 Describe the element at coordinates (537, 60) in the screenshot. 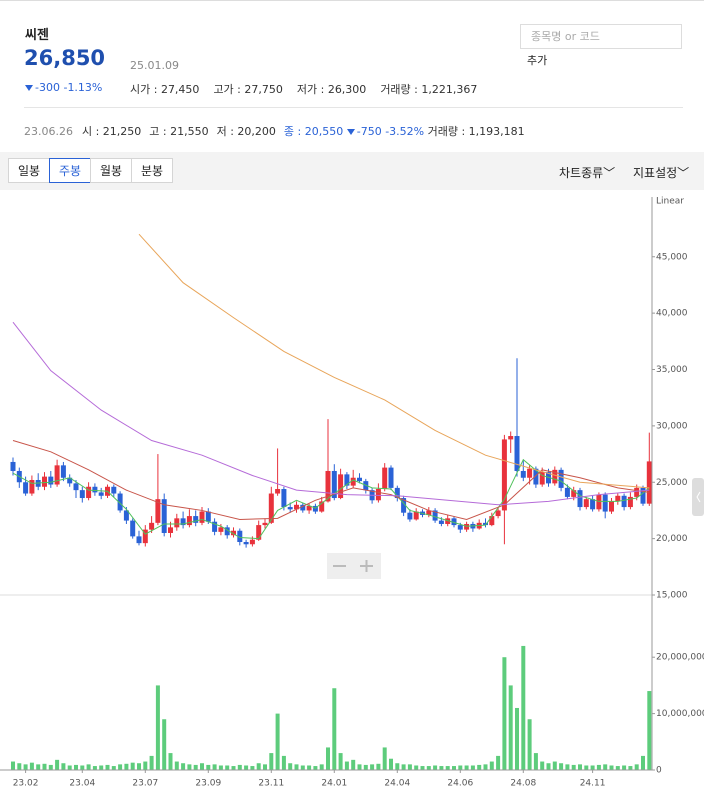

I see `add-button: 추가` at that location.